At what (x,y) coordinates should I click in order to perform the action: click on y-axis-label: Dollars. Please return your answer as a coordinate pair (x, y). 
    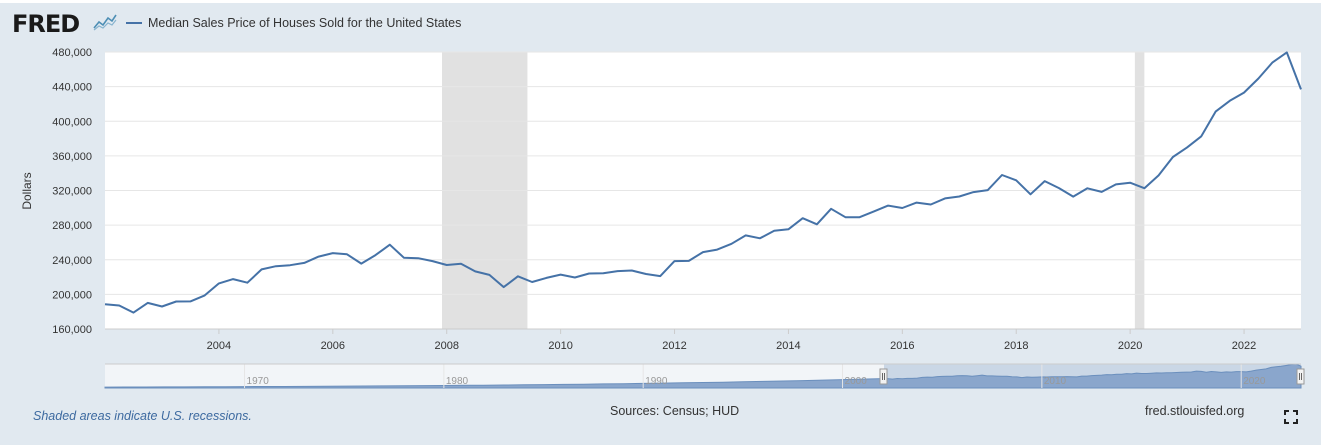
    Looking at the image, I should click on (27, 190).